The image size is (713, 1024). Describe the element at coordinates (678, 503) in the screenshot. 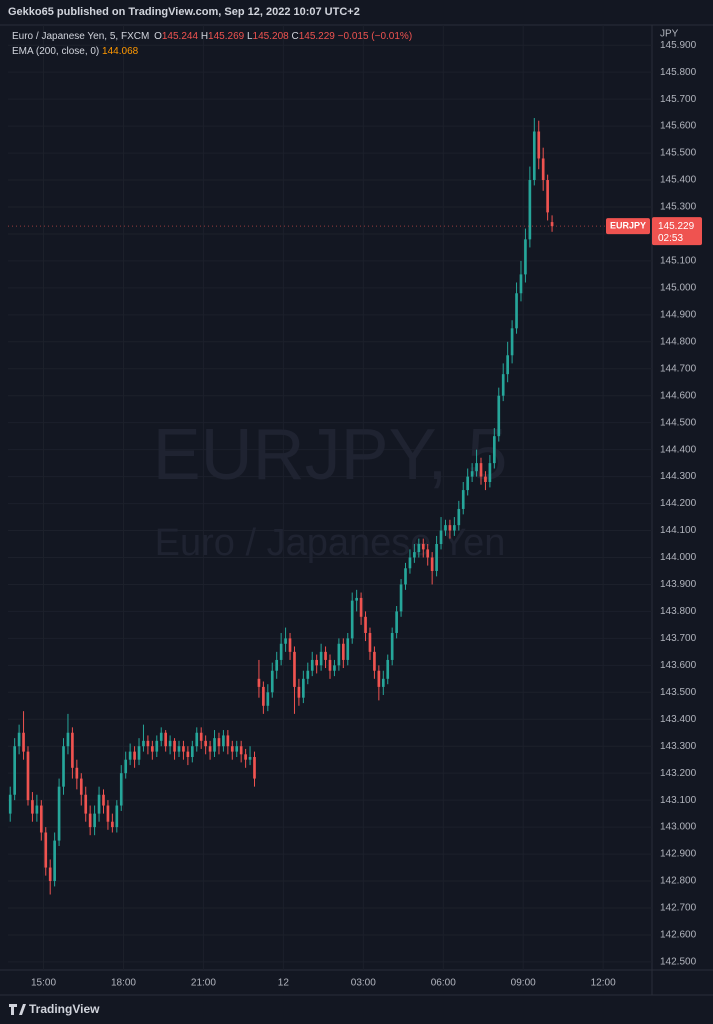

I see `y-tick-label: 144.200` at that location.